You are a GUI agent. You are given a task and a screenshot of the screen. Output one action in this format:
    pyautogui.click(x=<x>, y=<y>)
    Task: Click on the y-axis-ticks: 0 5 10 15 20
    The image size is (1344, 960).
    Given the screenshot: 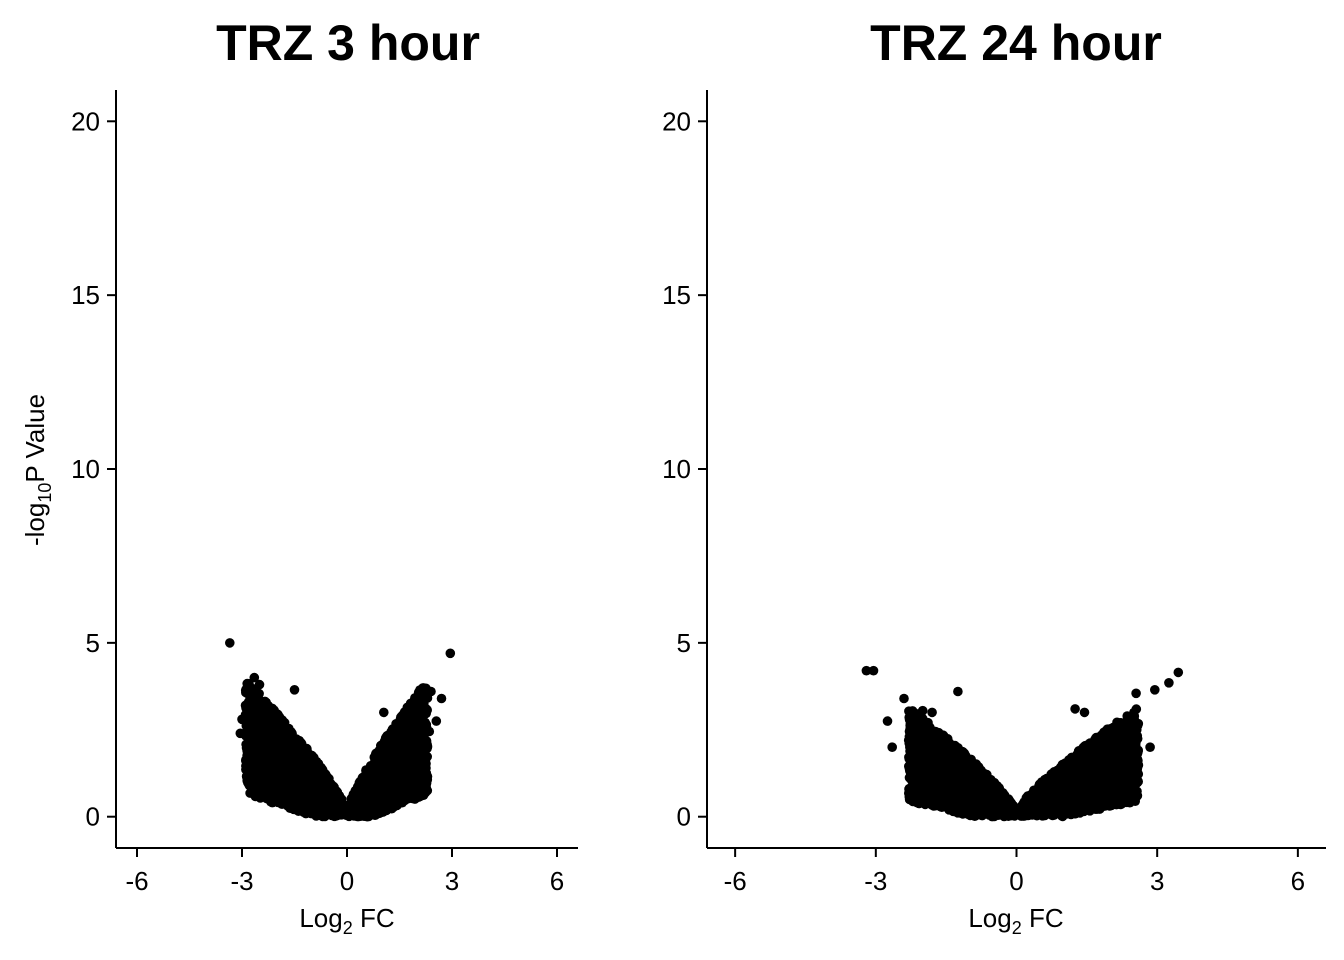 What is the action you would take?
    pyautogui.click(x=93, y=469)
    